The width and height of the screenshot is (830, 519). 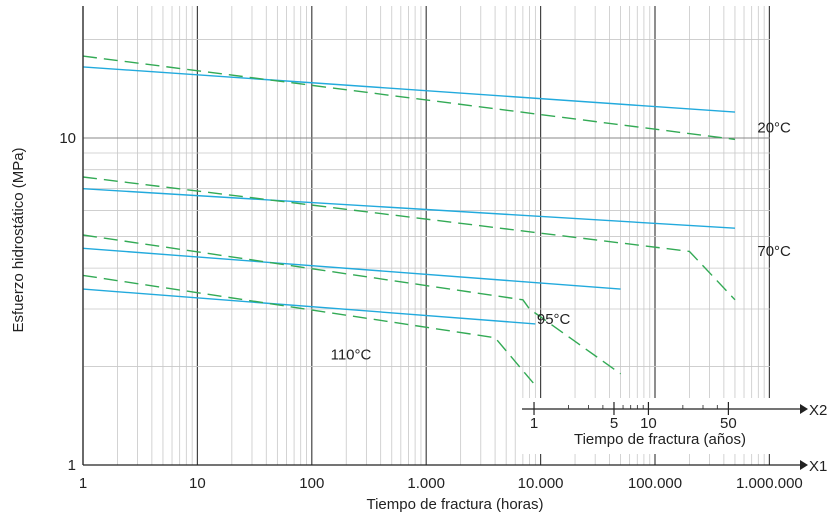 What do you see at coordinates (648, 423) in the screenshot?
I see `x2-tick-label: 10` at bounding box center [648, 423].